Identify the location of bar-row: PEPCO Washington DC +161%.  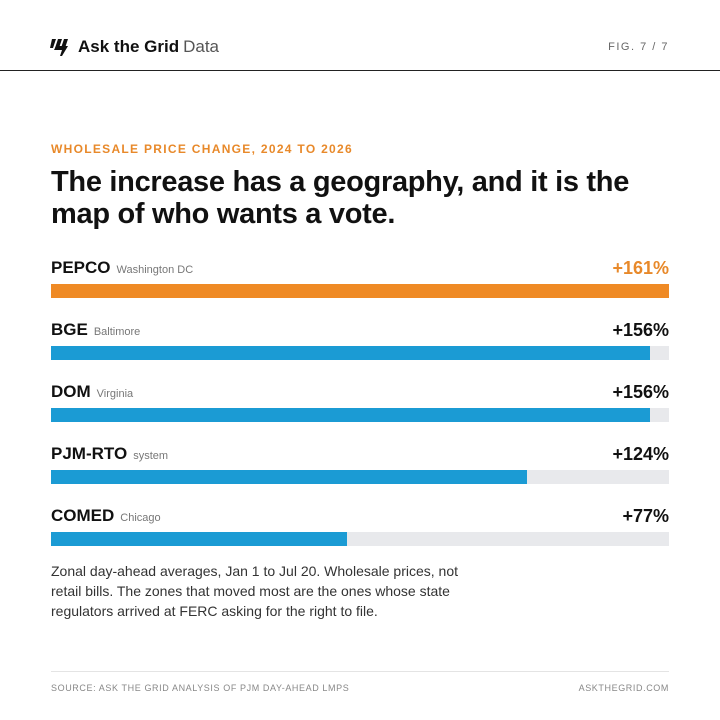
(360, 283).